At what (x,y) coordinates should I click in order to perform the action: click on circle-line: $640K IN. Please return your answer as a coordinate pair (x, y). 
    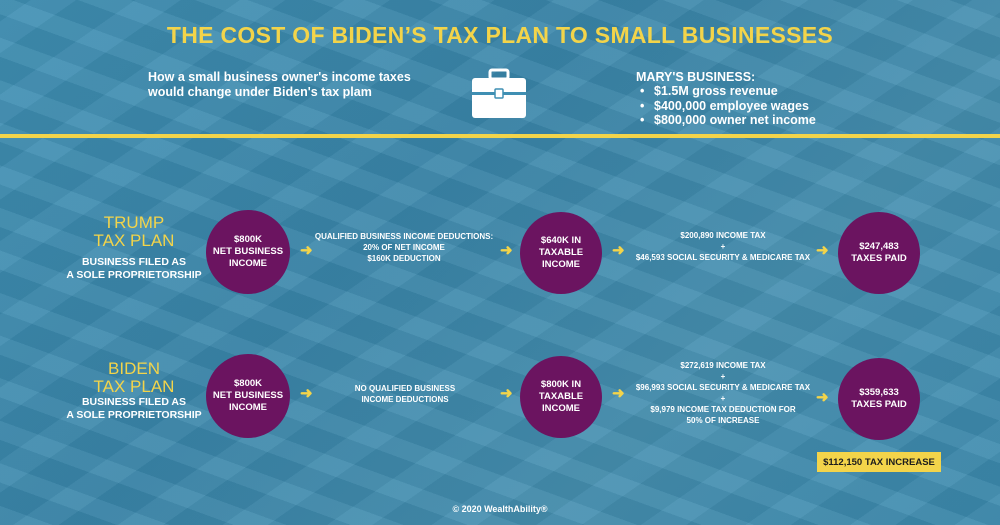
    Looking at the image, I should click on (561, 240).